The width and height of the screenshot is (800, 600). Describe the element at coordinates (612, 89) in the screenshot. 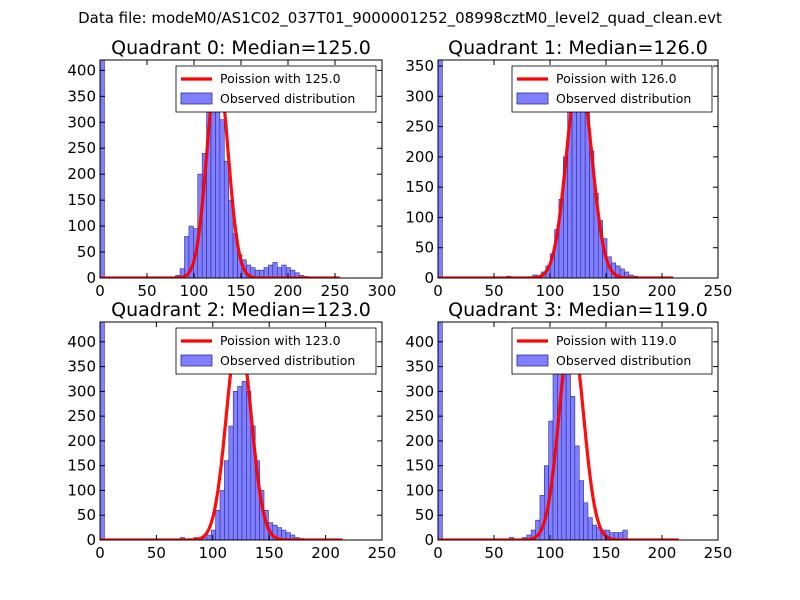

I see `legend: Poission with 126.0 Observed distribution` at that location.